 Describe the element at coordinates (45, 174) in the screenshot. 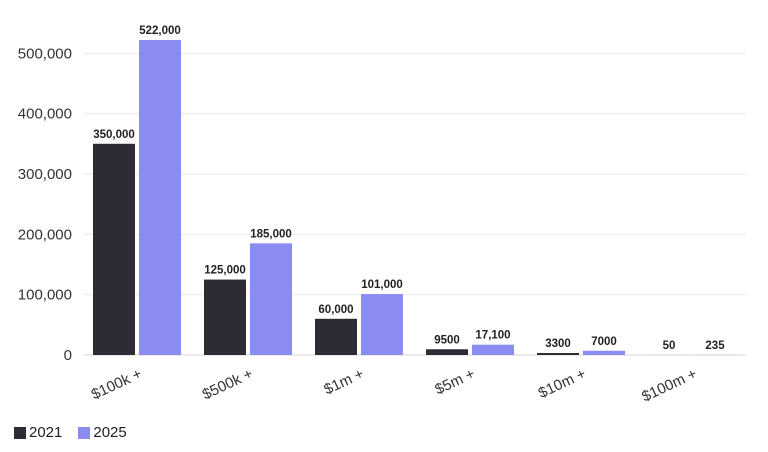

I see `y-tick-label: 300,000` at that location.